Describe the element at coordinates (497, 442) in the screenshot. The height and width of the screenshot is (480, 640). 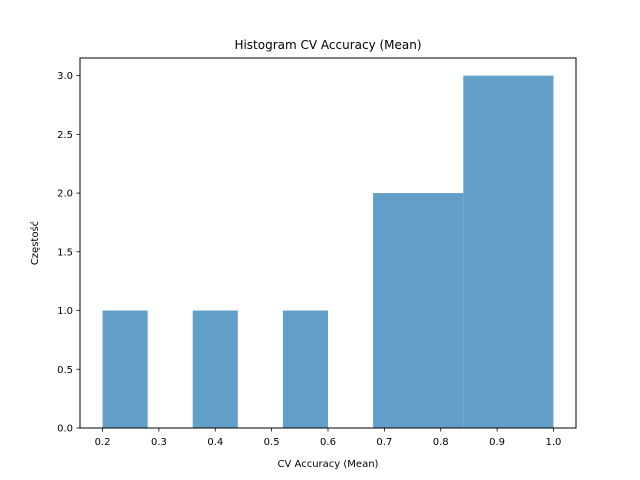
I see `x-tick-label: 0.9` at that location.